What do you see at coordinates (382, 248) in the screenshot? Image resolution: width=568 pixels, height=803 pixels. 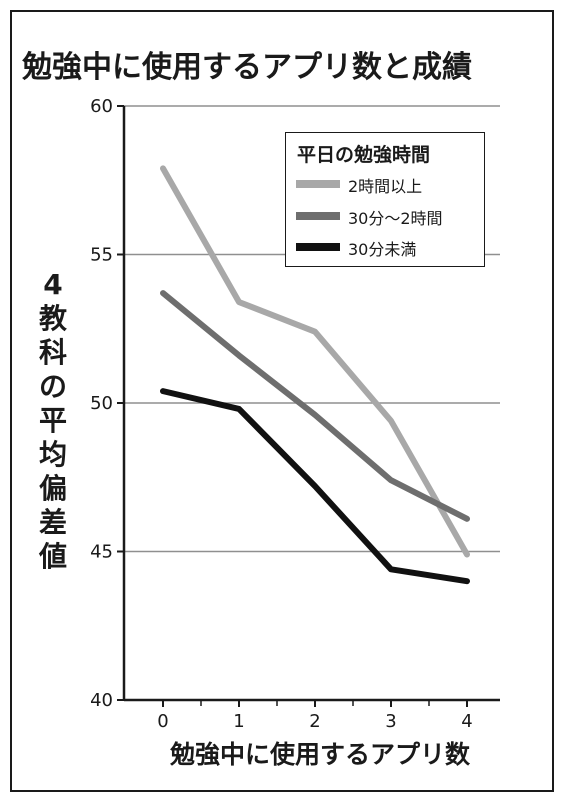 I see `legend-label-series-2: 30分未満` at bounding box center [382, 248].